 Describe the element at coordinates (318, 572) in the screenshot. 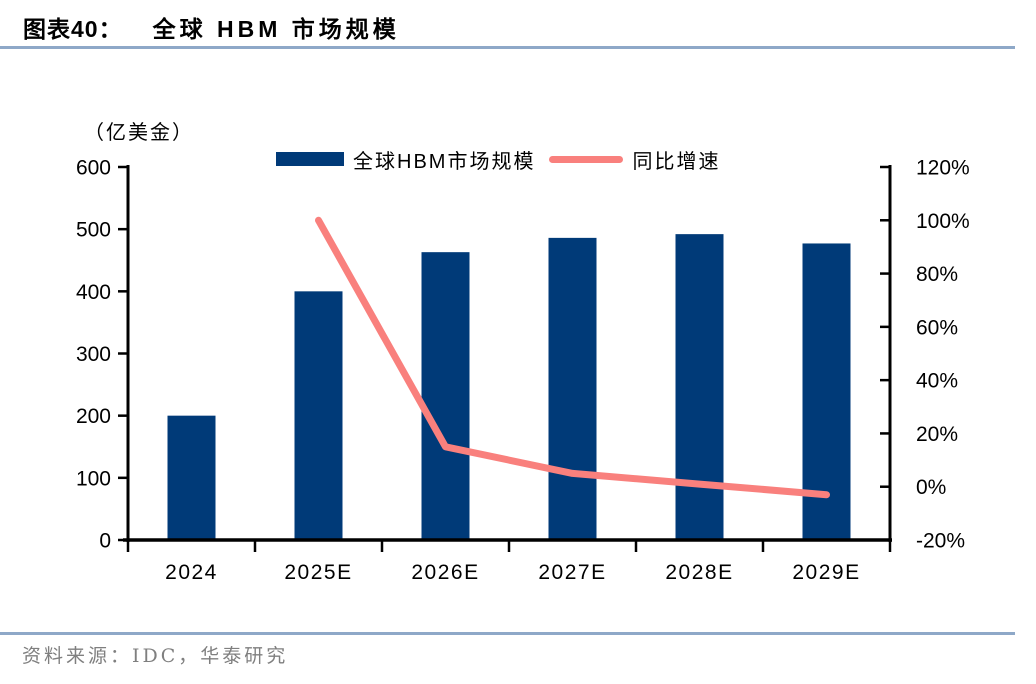

I see `x-axis-tick-label: 2025E` at that location.